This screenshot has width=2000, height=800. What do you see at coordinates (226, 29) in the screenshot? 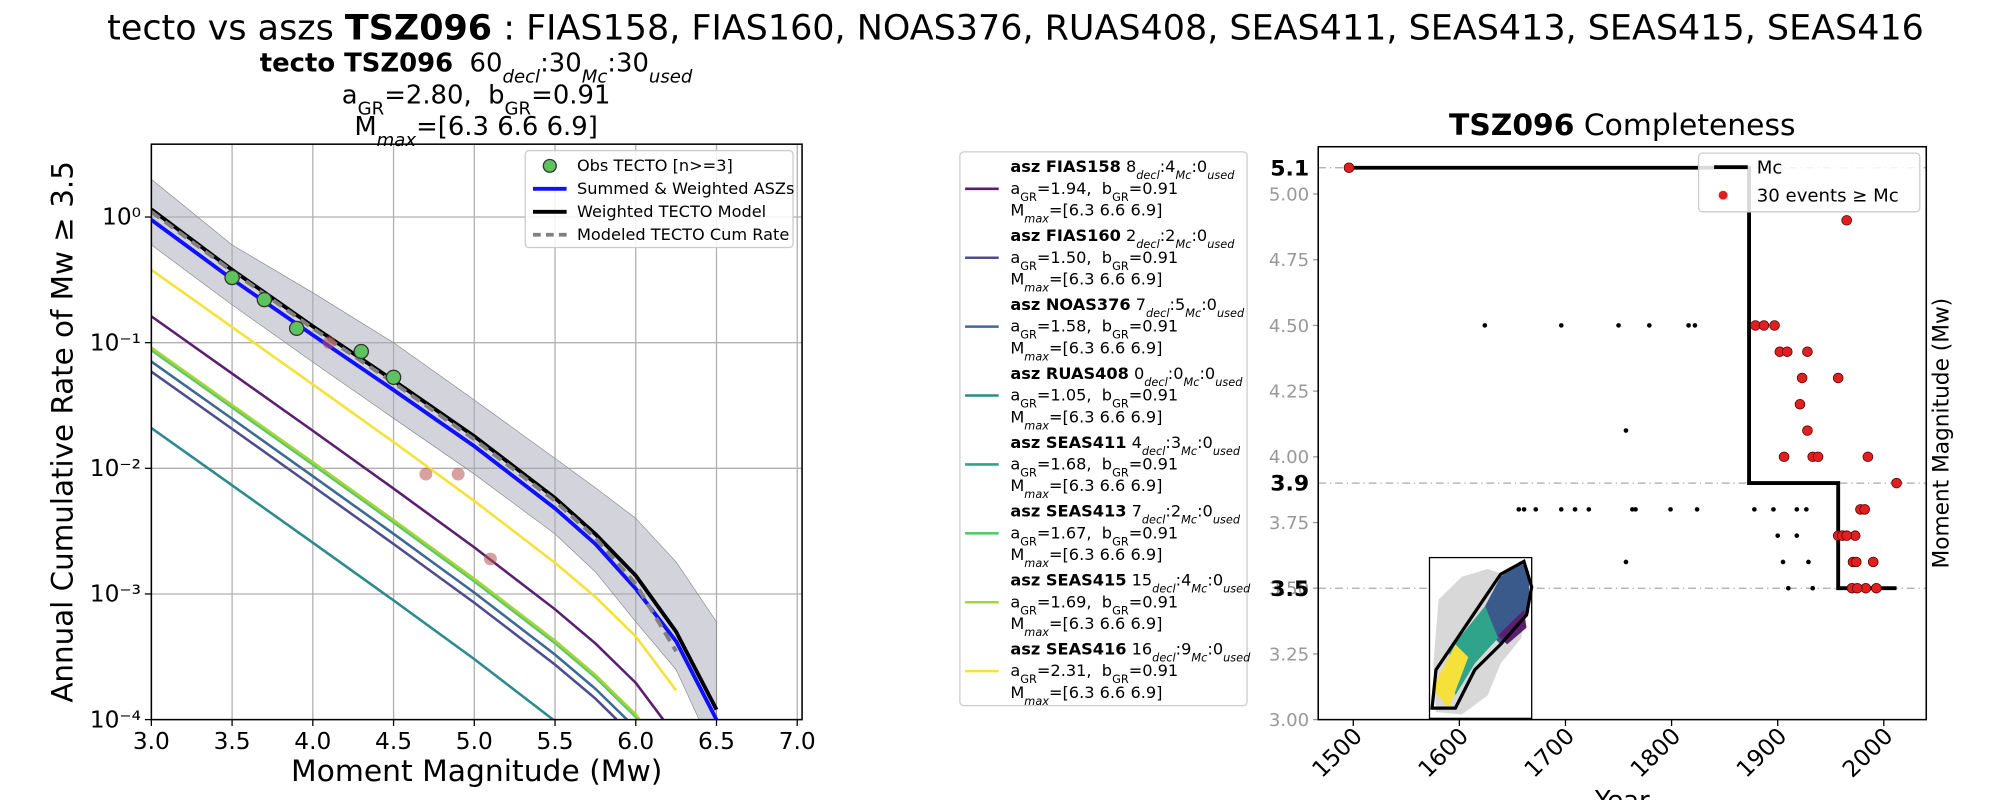
I see `text-segment: tecto vs aszs` at bounding box center [226, 29].